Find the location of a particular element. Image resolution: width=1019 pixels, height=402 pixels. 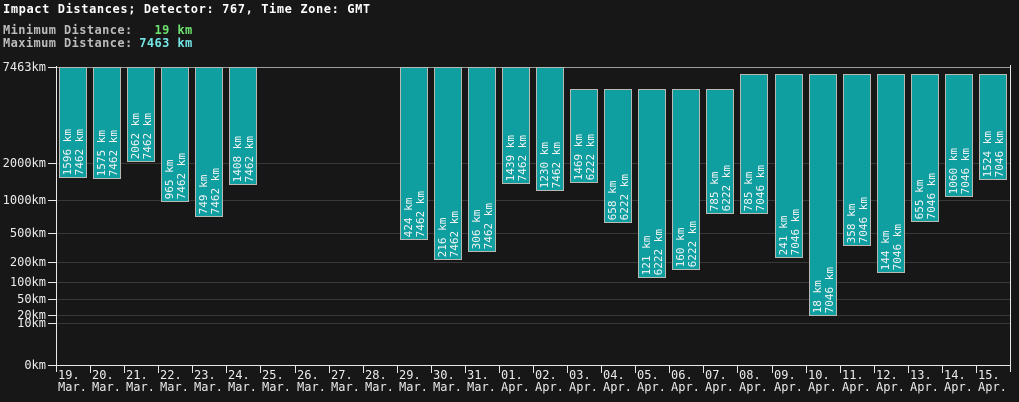

maximum-distance-row: Maximum Distance: 7463 km is located at coordinates (98, 43).